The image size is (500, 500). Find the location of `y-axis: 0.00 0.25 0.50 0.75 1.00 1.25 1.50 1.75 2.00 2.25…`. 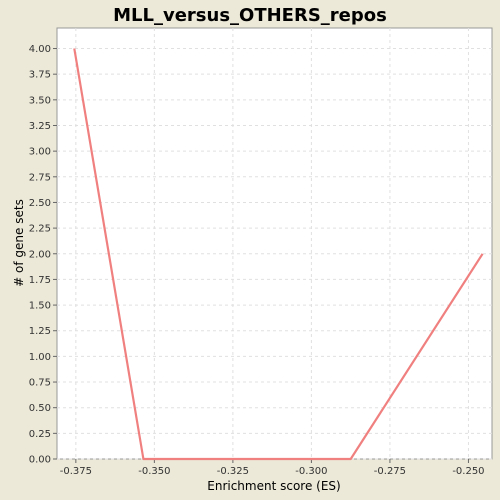

y-axis: 0.00 0.25 0.50 0.75 1.00 1.25 1.50 1.75 2.00 2.25… is located at coordinates (43, 255).